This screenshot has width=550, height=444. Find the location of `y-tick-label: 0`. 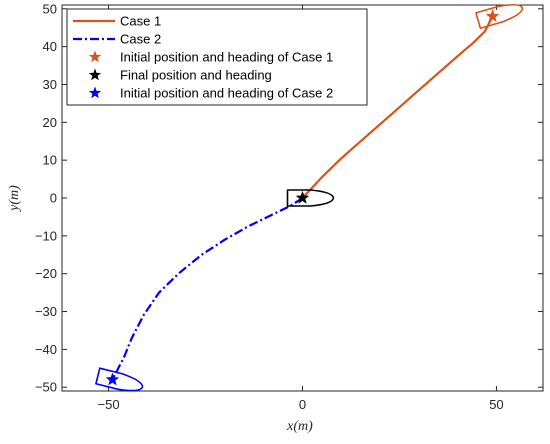

y-tick-label: 0 is located at coordinates (53, 198).